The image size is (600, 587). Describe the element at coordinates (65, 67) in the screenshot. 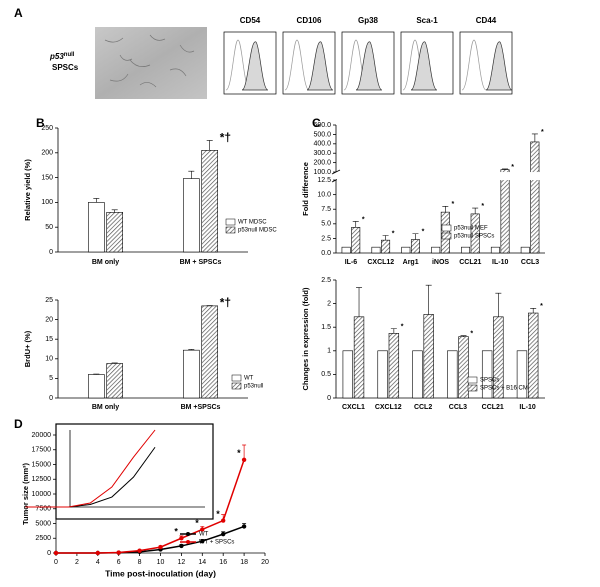

I see `sample-label: SPSCs` at that location.